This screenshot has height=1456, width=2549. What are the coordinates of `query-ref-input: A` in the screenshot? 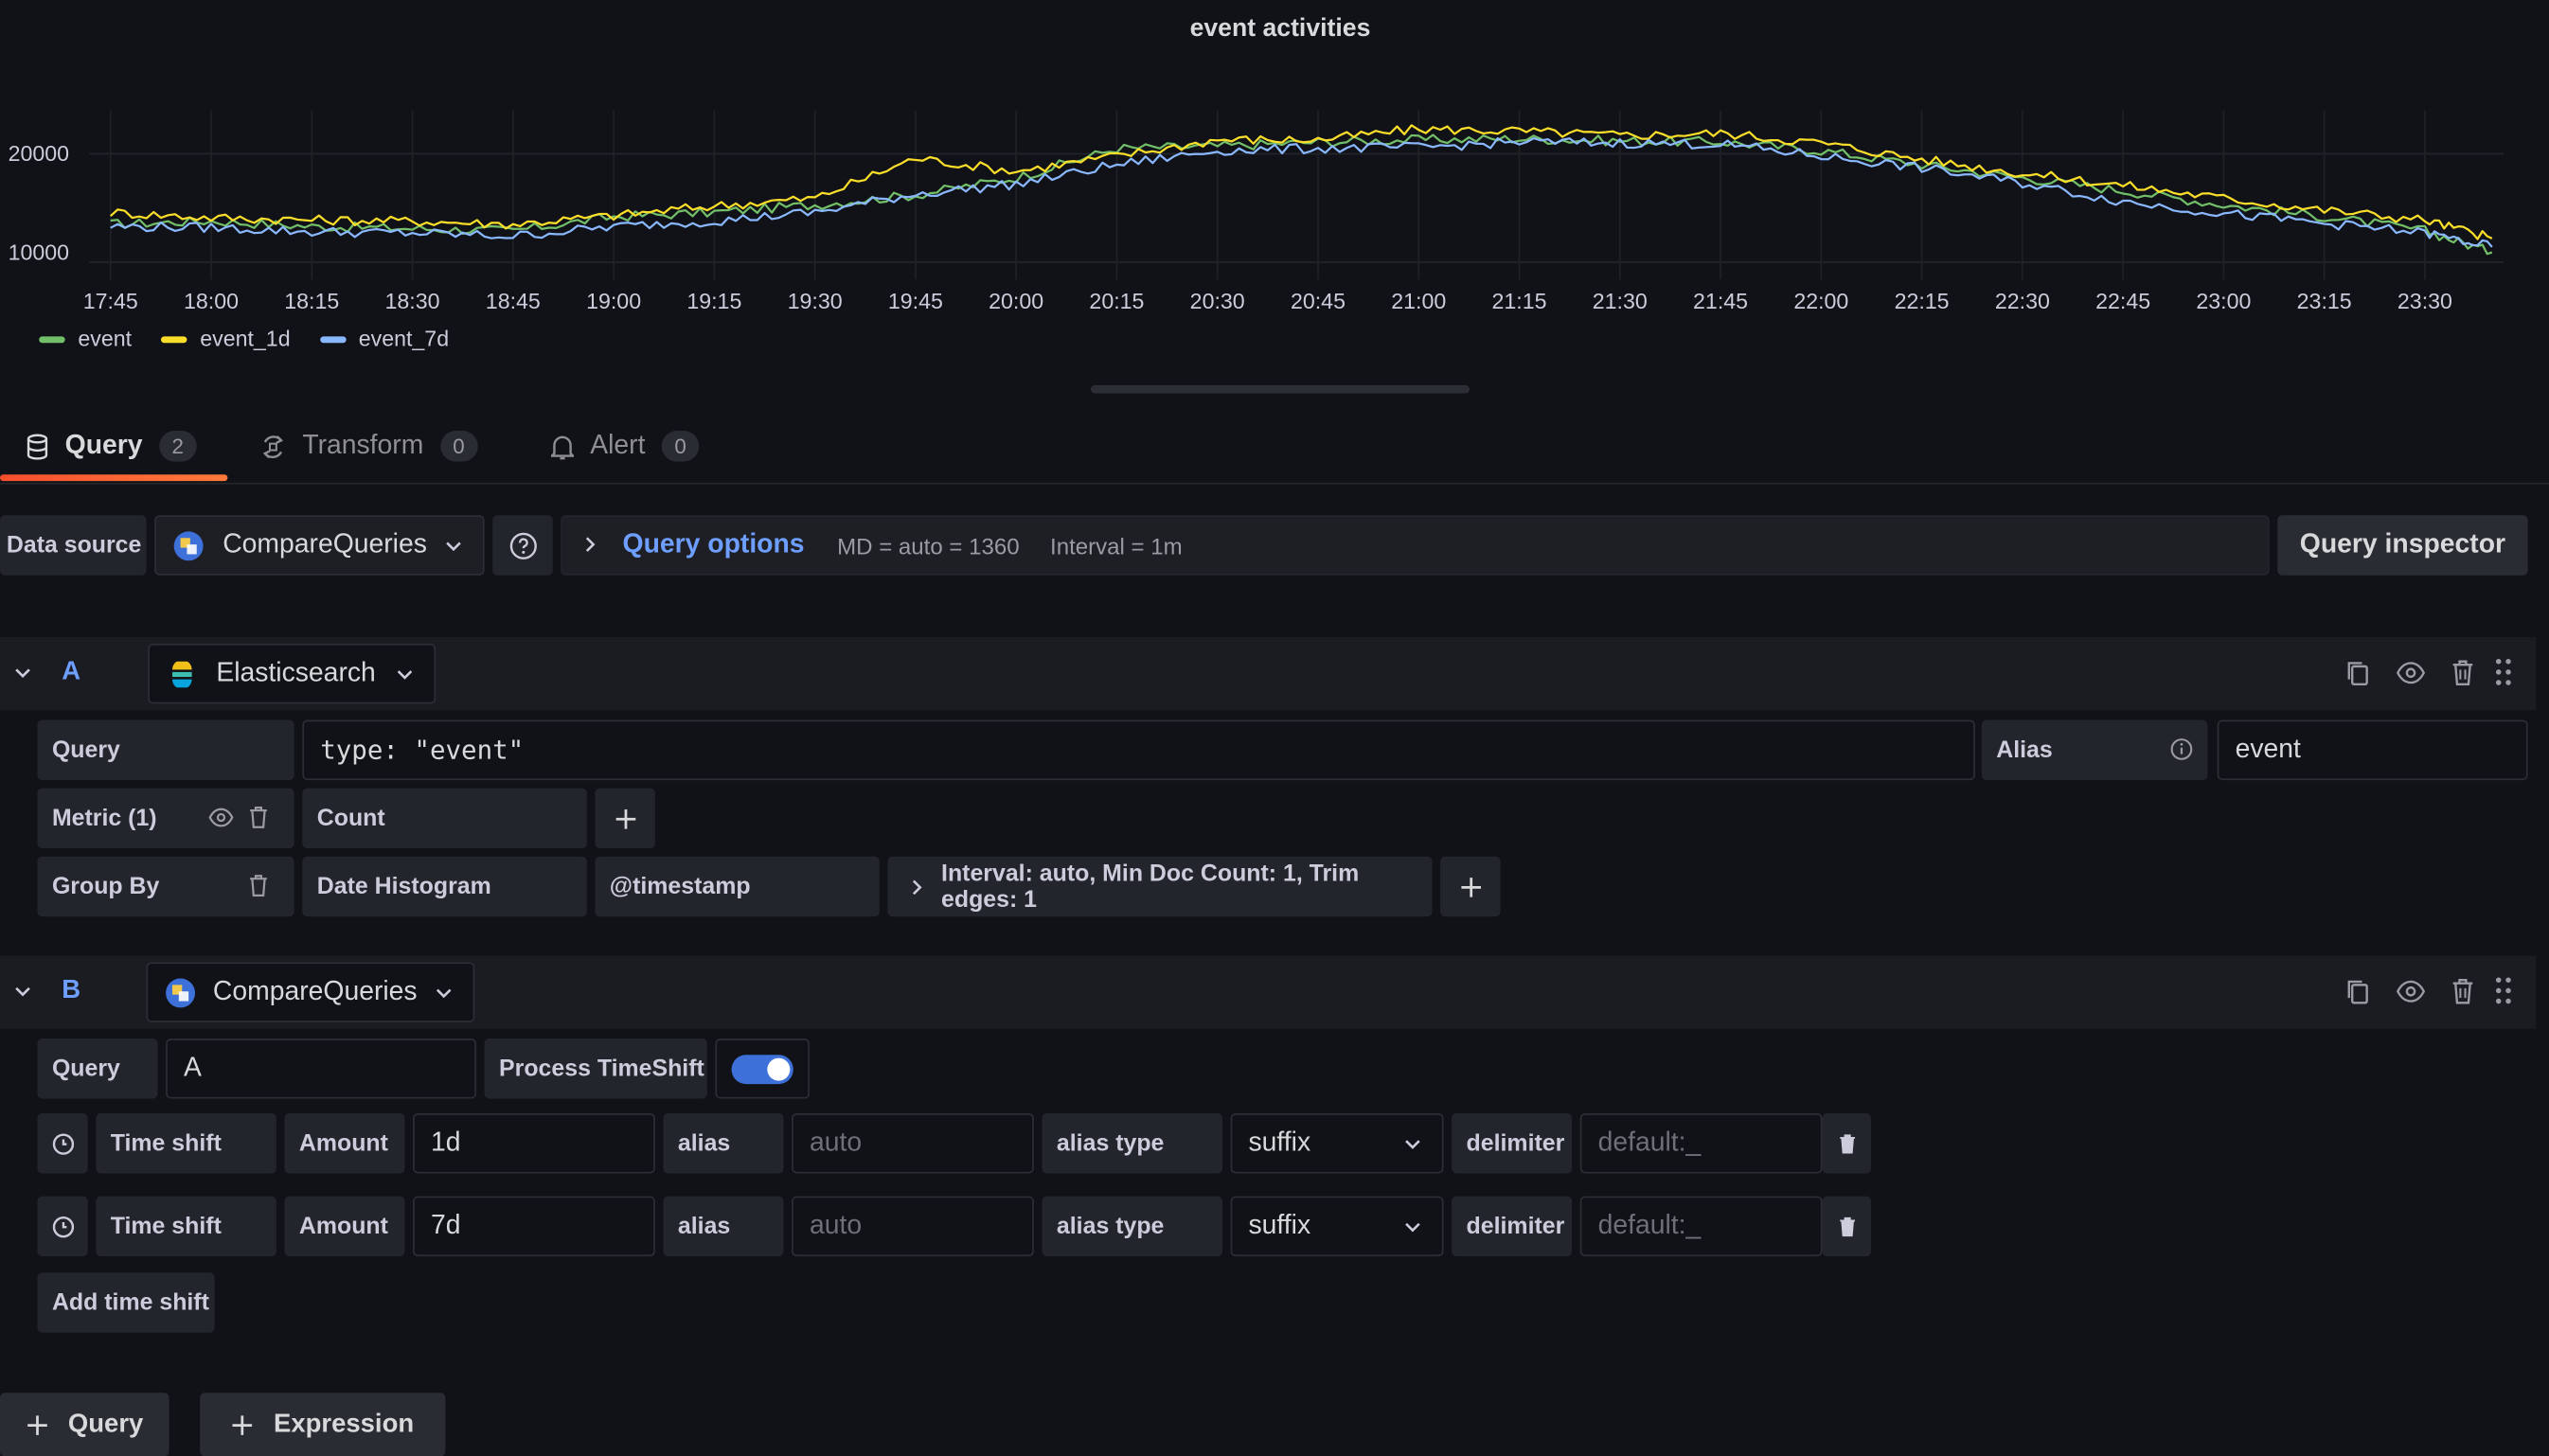 It's located at (321, 1069).